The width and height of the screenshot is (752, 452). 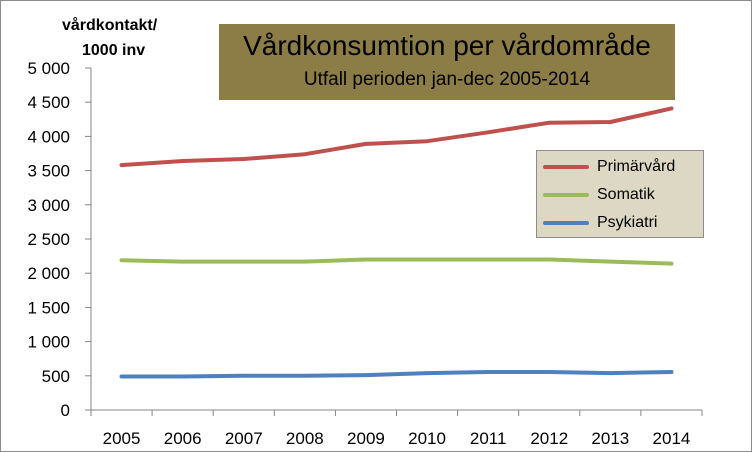 I want to click on y-tick-label: 4 500, so click(x=48, y=102).